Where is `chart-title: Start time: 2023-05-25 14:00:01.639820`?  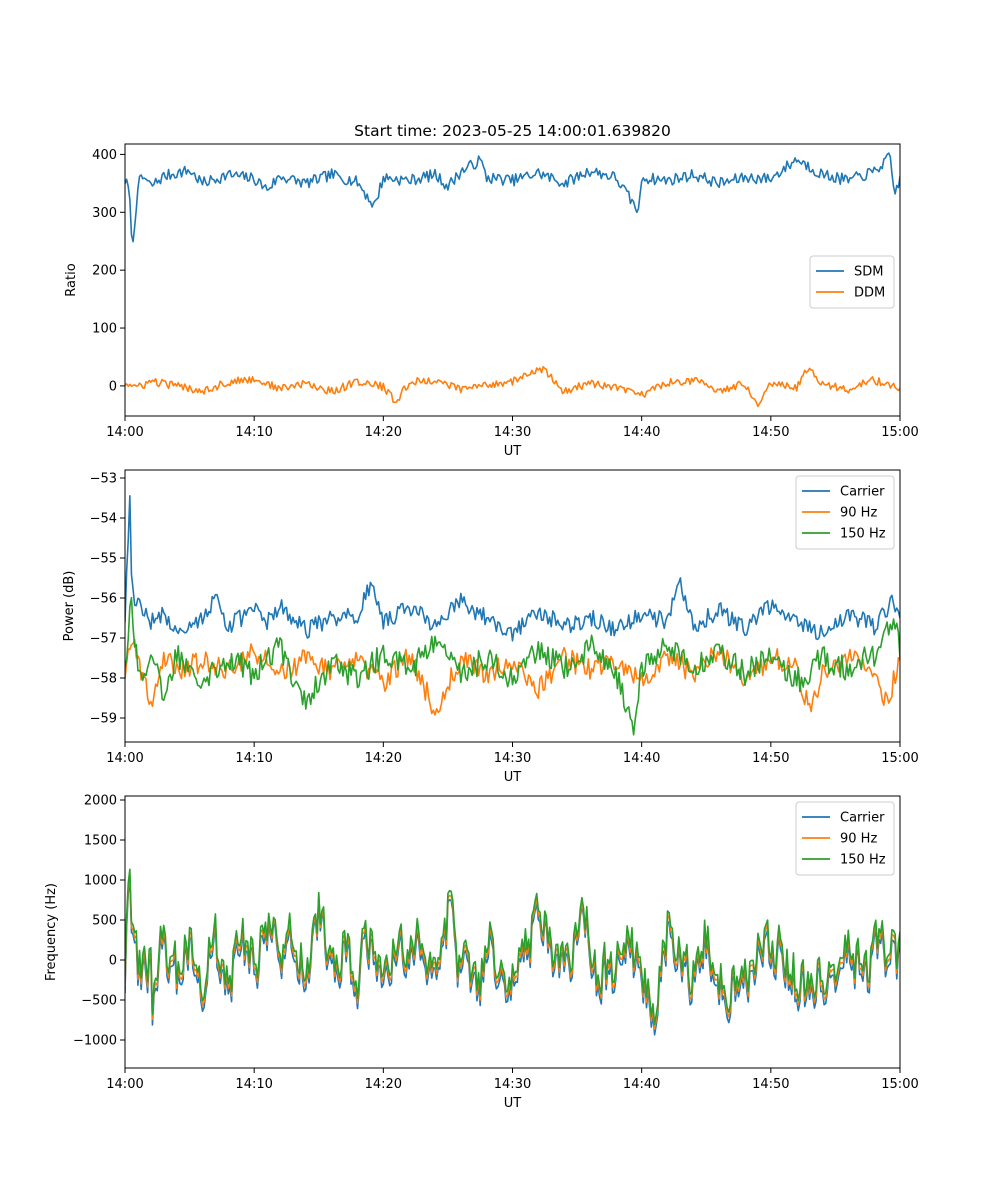
chart-title: Start time: 2023-05-25 14:00:01.639820 is located at coordinates (512, 131).